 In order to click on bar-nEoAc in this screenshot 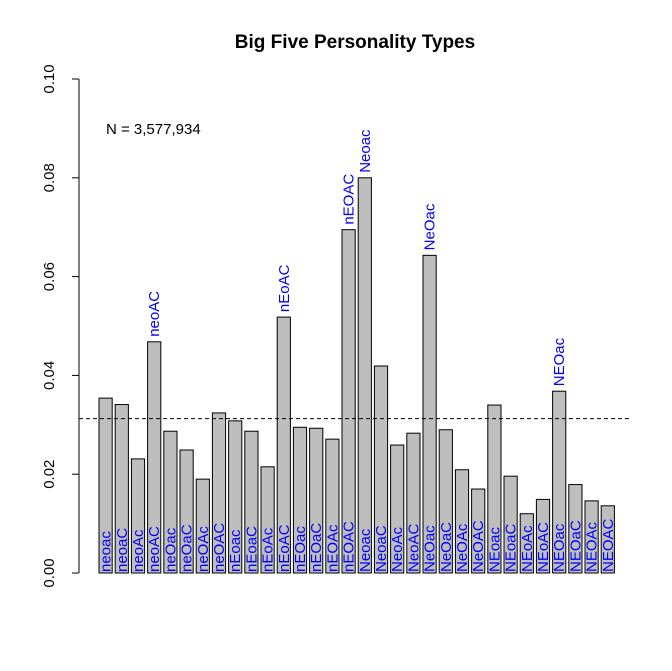, I will do `click(267, 520)`.